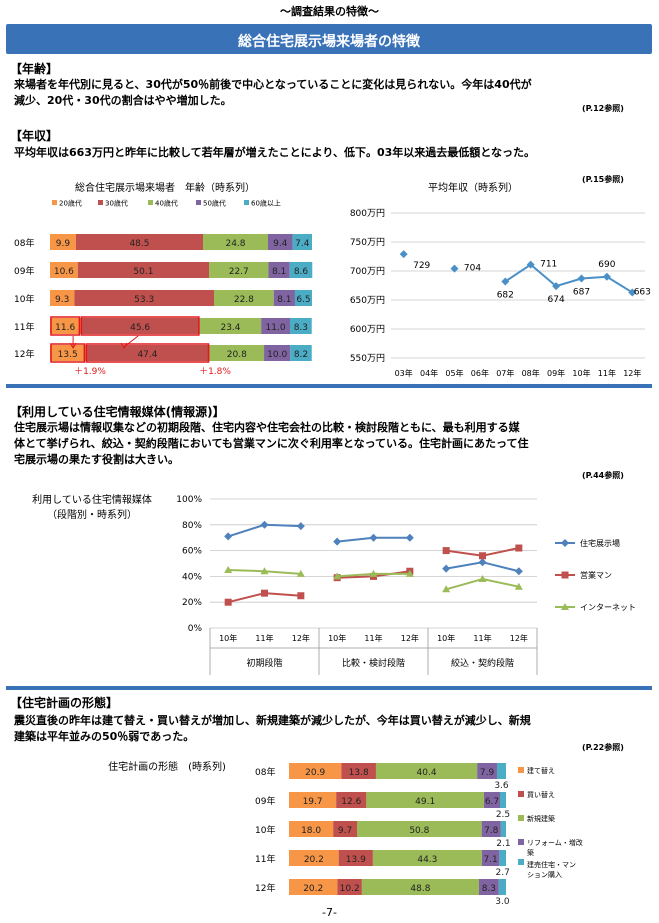 This screenshot has height=923, width=659. Describe the element at coordinates (503, 873) in the screenshot. I see `data-label: 2.7` at that location.